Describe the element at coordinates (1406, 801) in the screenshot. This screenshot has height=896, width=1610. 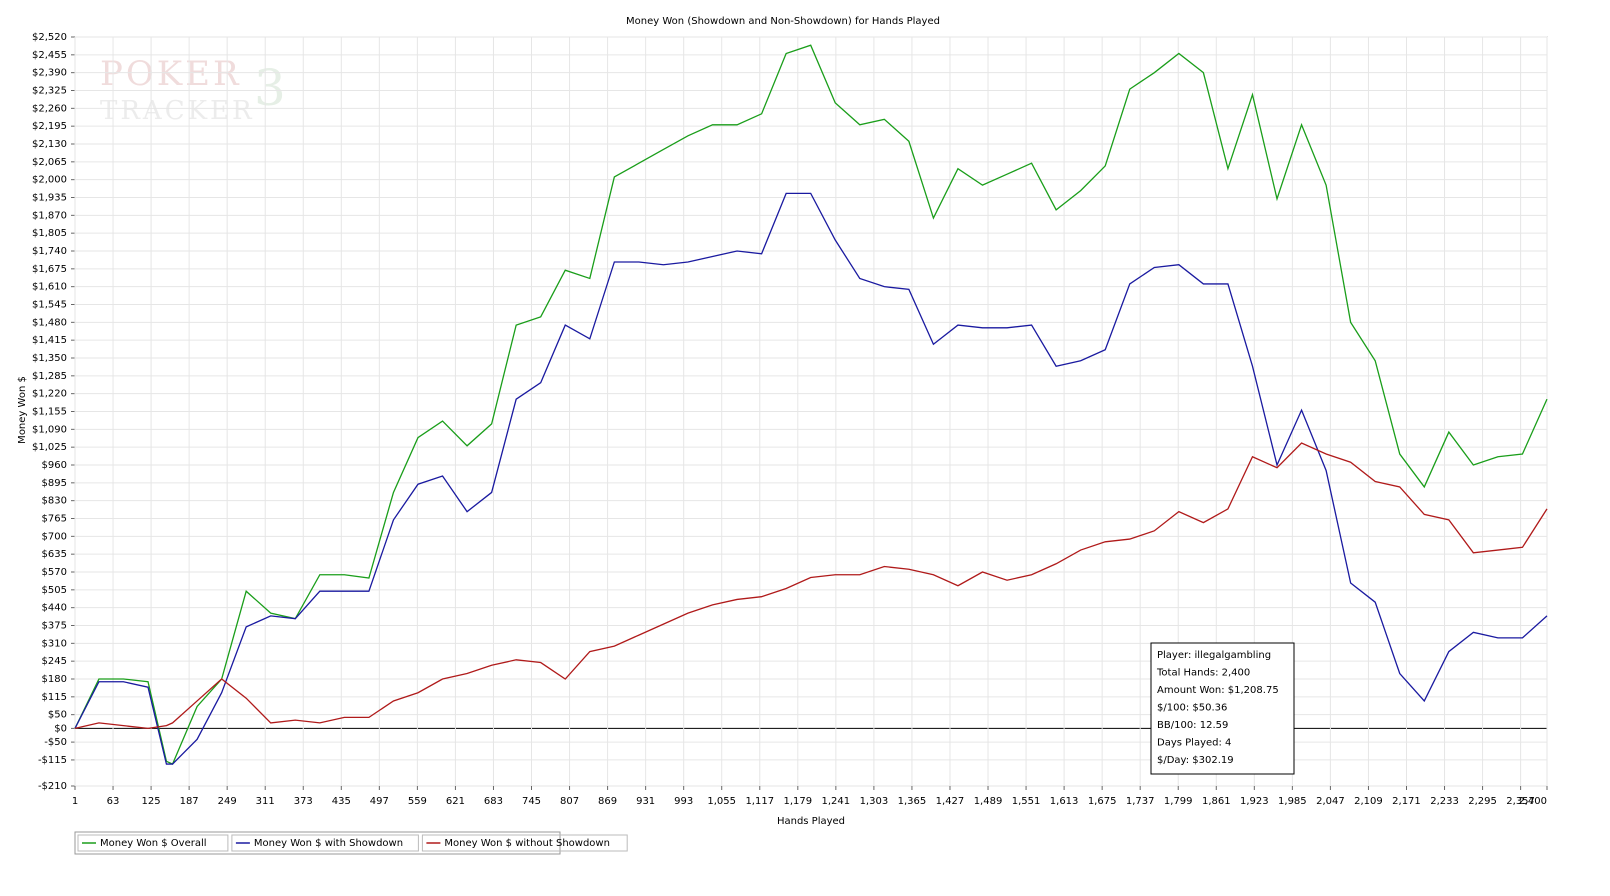
I see `x-tick-label: 2,171` at that location.